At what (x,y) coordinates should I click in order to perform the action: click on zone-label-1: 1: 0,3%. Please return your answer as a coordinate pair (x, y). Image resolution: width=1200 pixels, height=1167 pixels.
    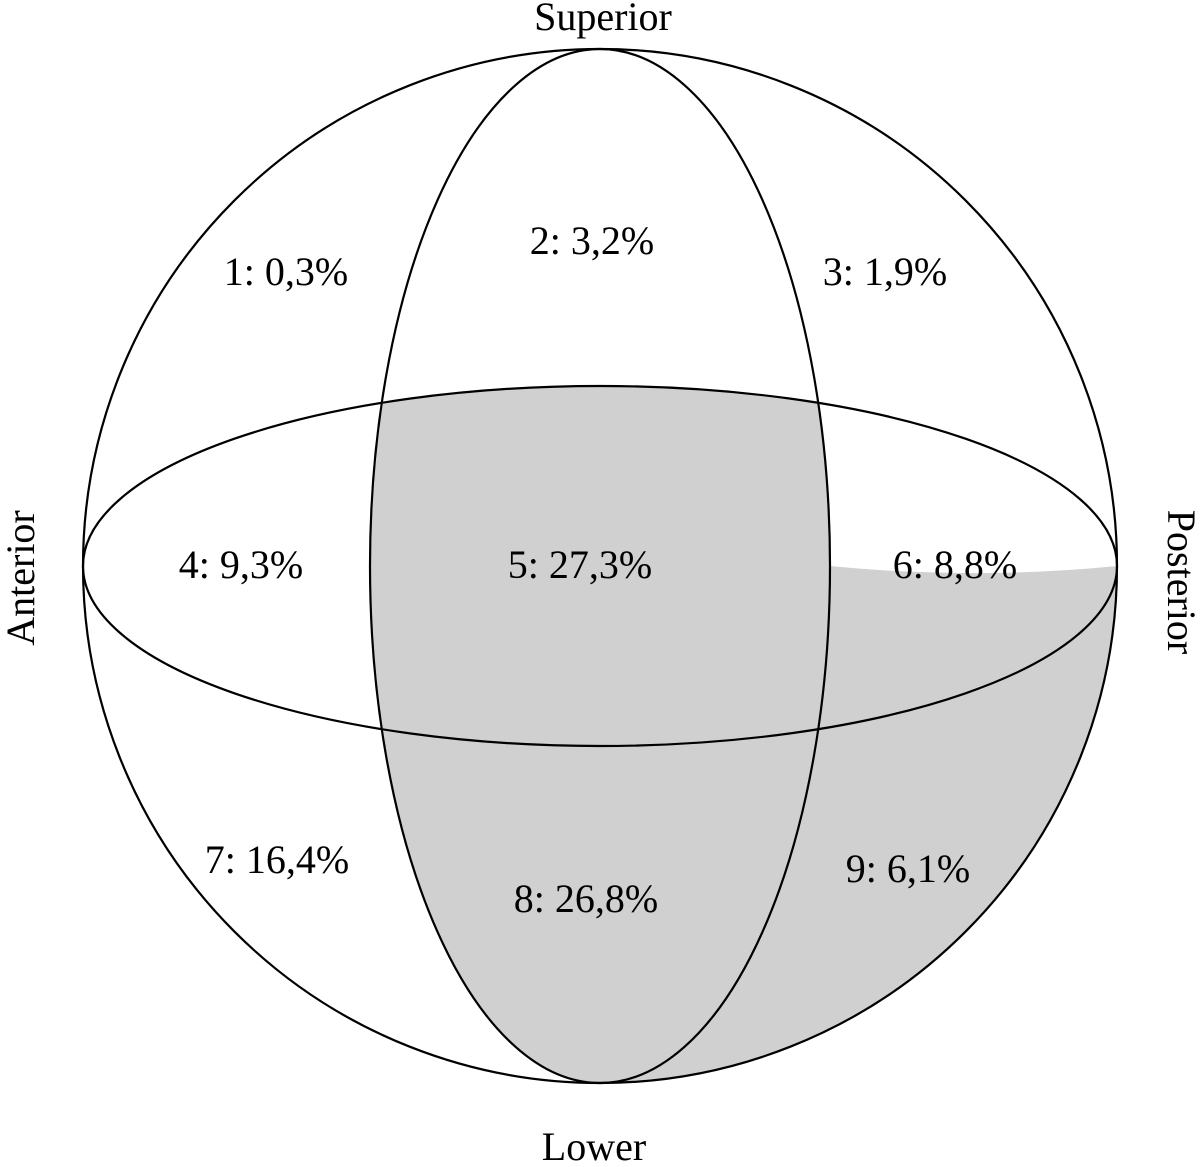
    Looking at the image, I should click on (286, 271).